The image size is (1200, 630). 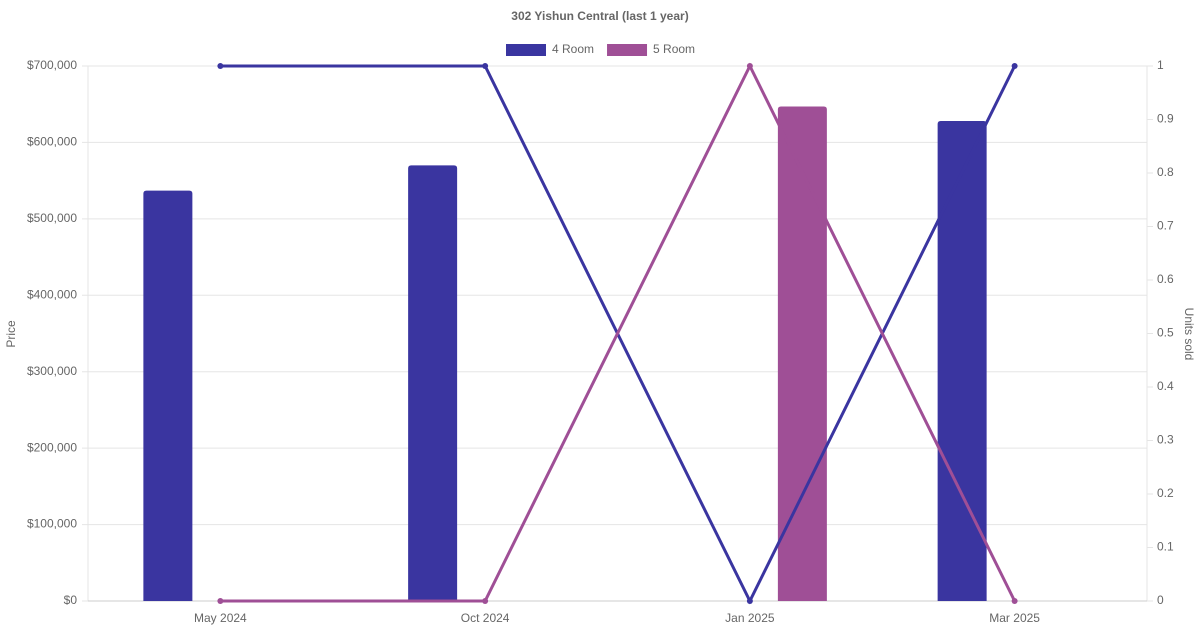 I want to click on y2-tick-label: 0.7, so click(x=1165, y=226).